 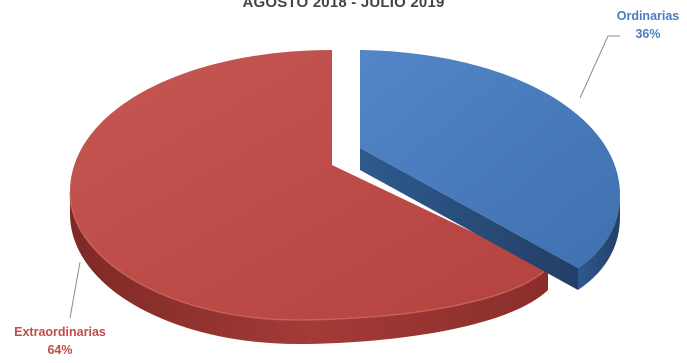 What do you see at coordinates (469, 219) in the screenshot?
I see `slice-ordinarias-side` at bounding box center [469, 219].